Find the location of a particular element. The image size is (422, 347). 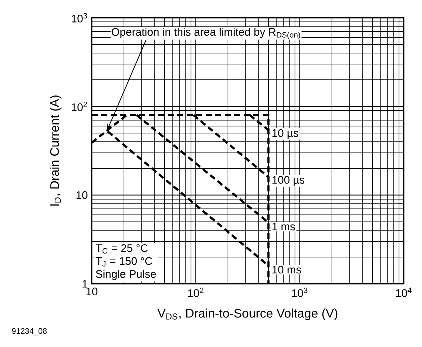

annotation: T$_{C}$ = 25 °C is located at coordinates (122, 249).